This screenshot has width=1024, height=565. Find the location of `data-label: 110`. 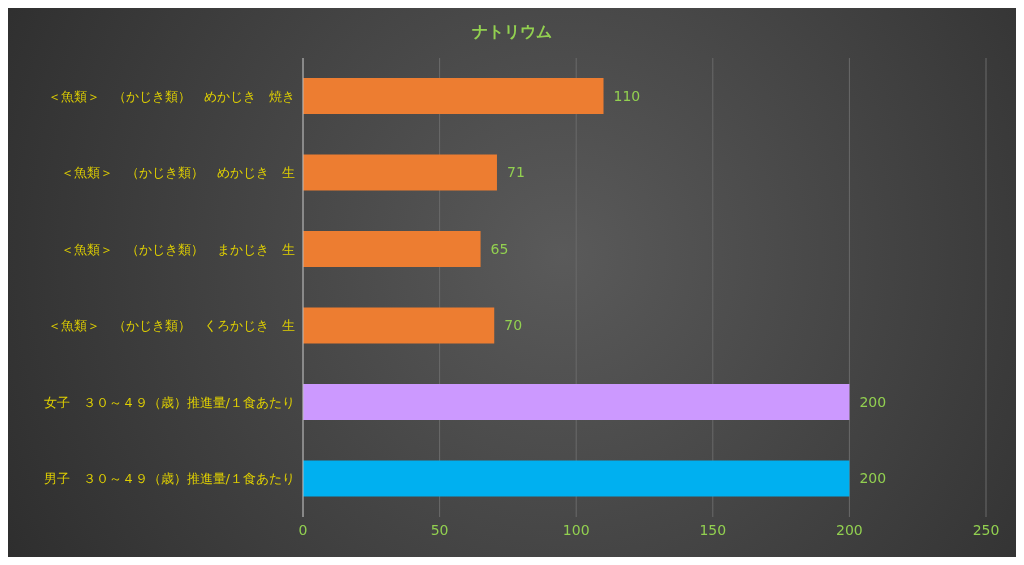

data-label: 110 is located at coordinates (627, 95).